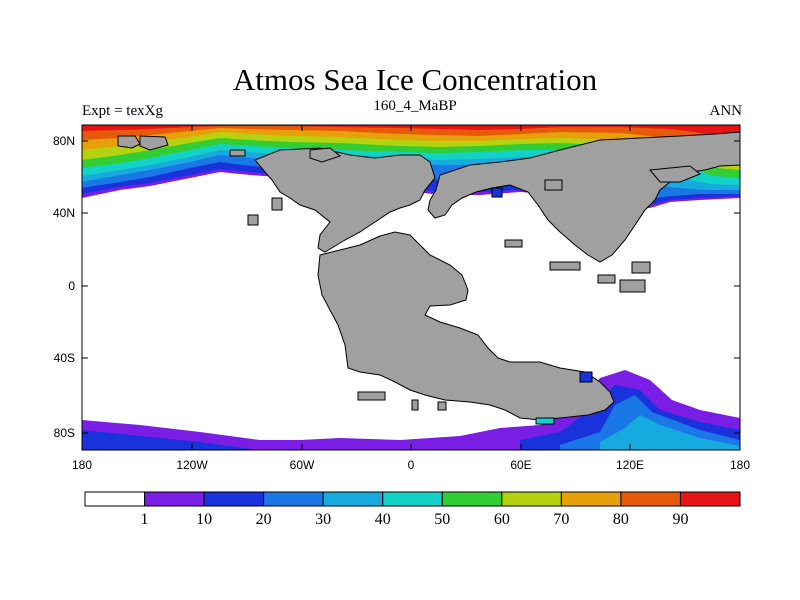 Image resolution: width=800 pixels, height=600 pixels. I want to click on land-east-asia-island, so click(675, 174).